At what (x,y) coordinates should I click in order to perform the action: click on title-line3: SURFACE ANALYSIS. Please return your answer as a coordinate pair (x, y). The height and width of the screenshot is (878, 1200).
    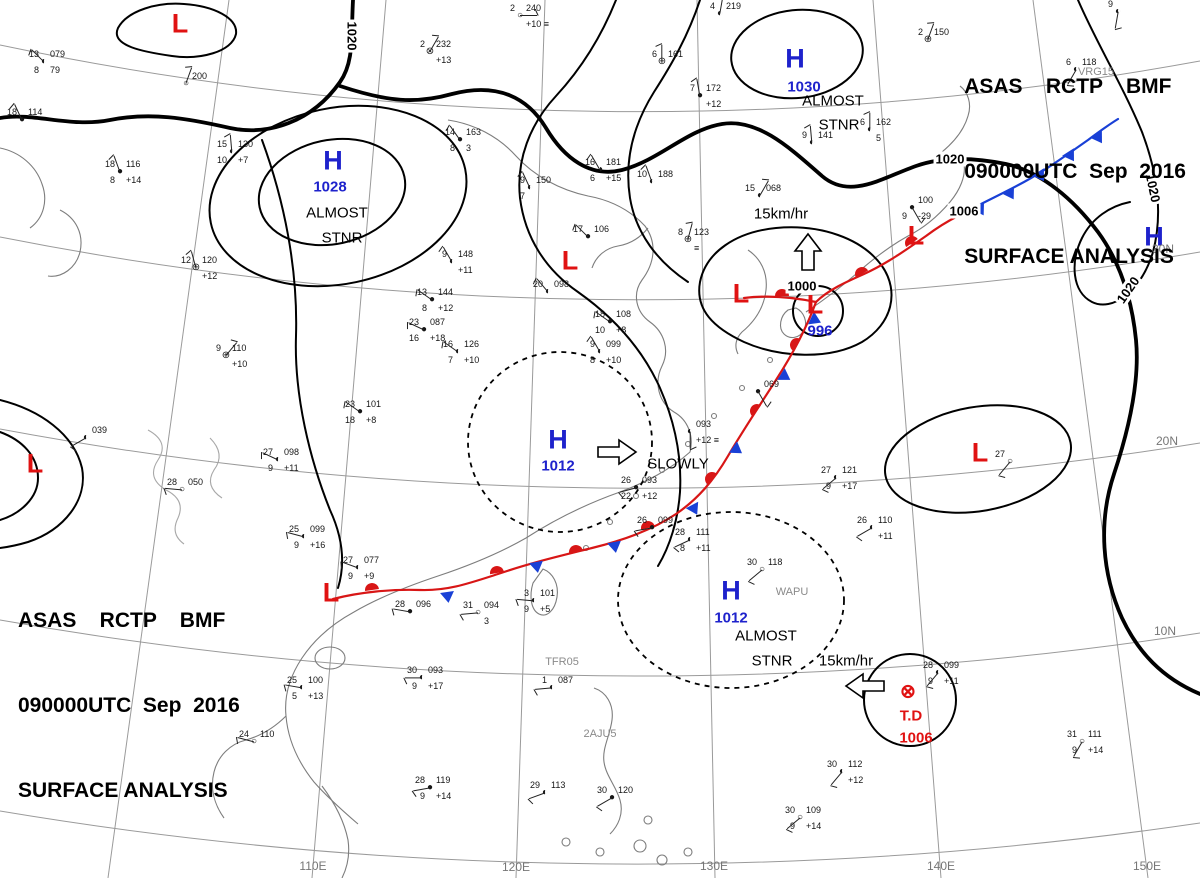
    Looking at the image, I should click on (1069, 256).